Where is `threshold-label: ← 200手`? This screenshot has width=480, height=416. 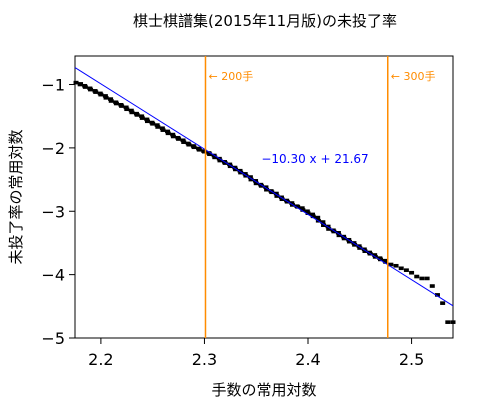
threshold-label: ← 200手 is located at coordinates (230, 76).